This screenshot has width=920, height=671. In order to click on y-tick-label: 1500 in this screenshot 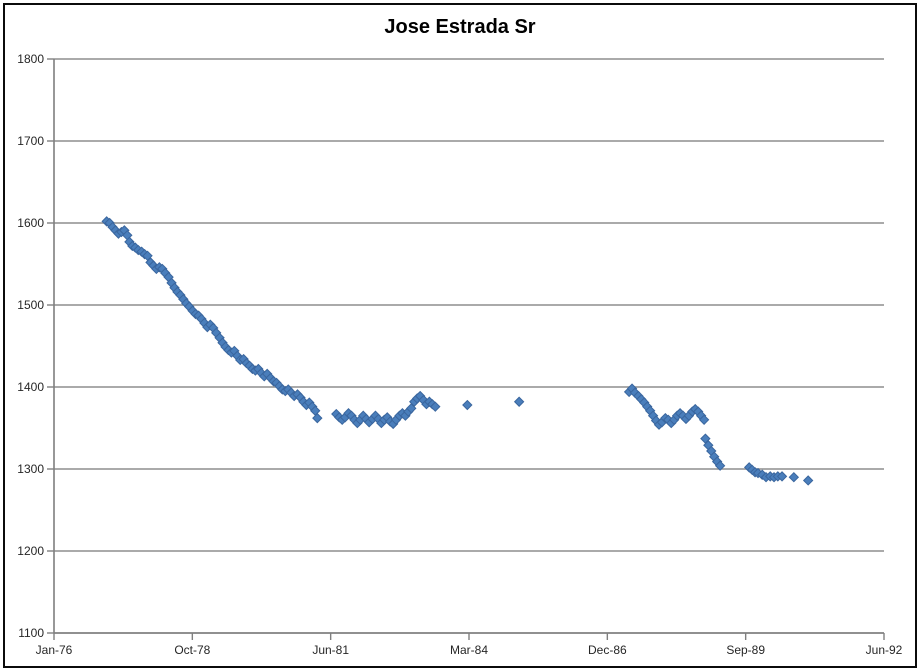, I will do `click(30, 305)`.